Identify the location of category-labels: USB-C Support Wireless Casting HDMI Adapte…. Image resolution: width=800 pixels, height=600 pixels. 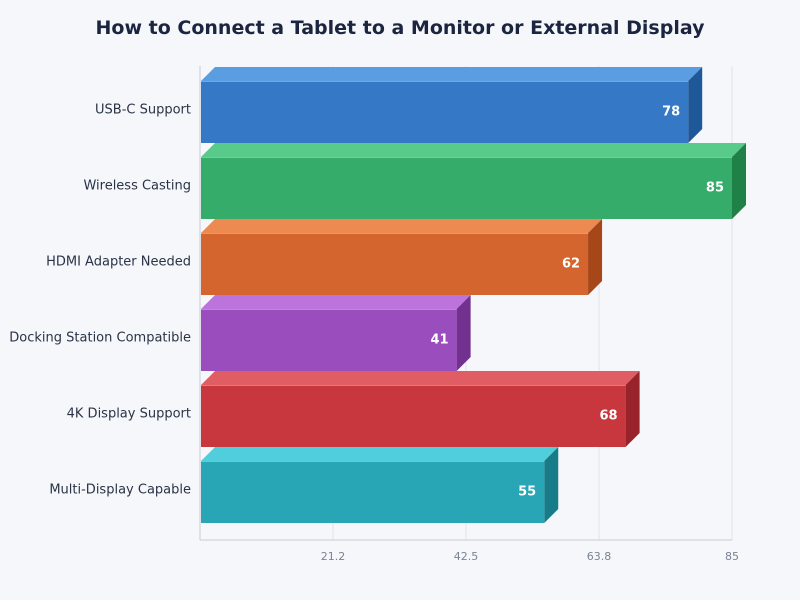
(100, 300).